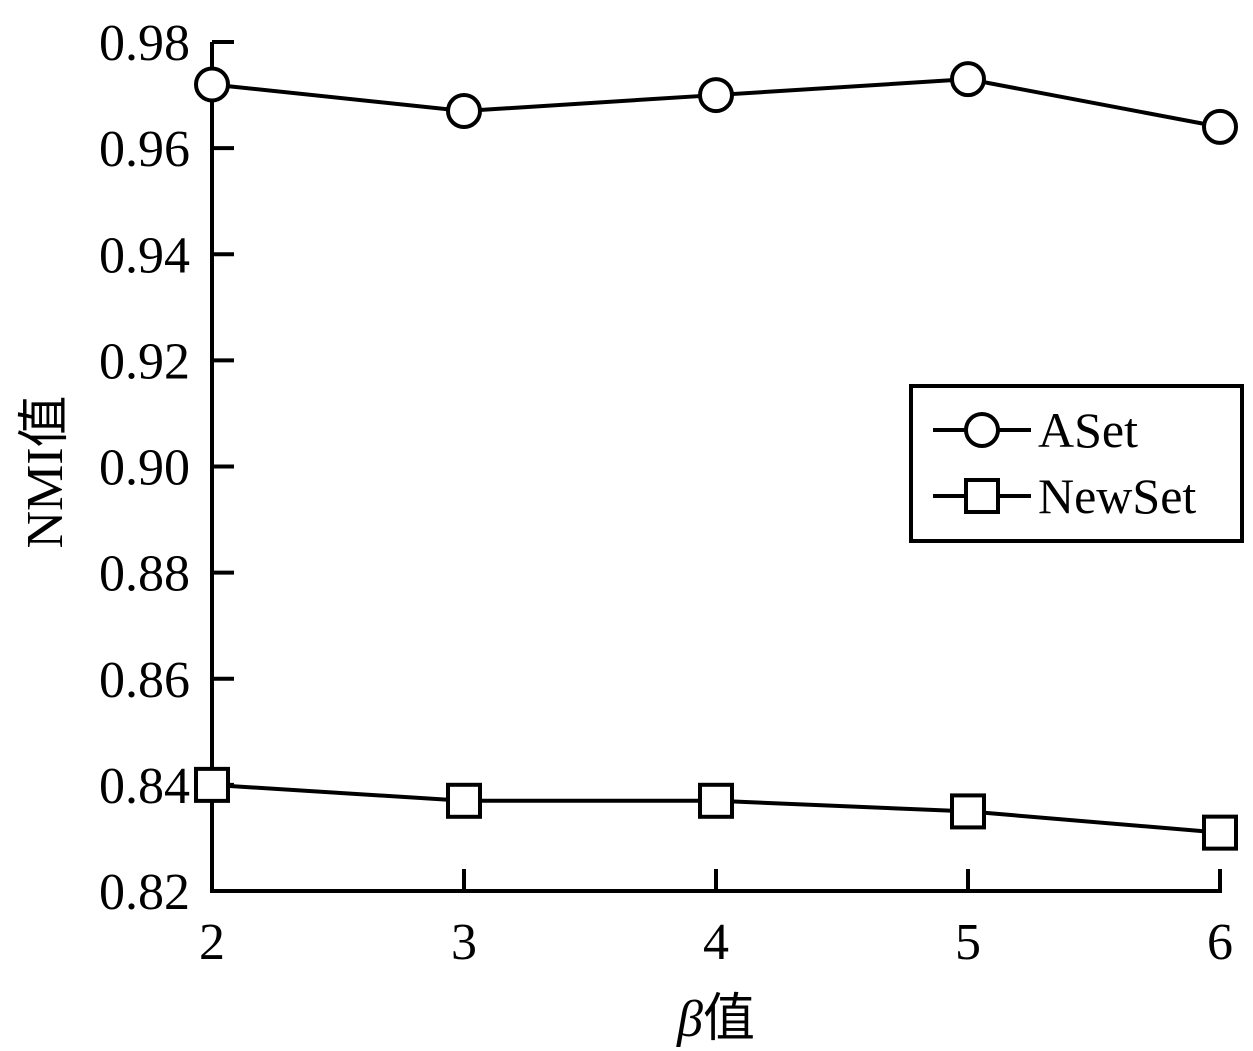  I want to click on legend-item-newset: NewSet, so click(1064, 496).